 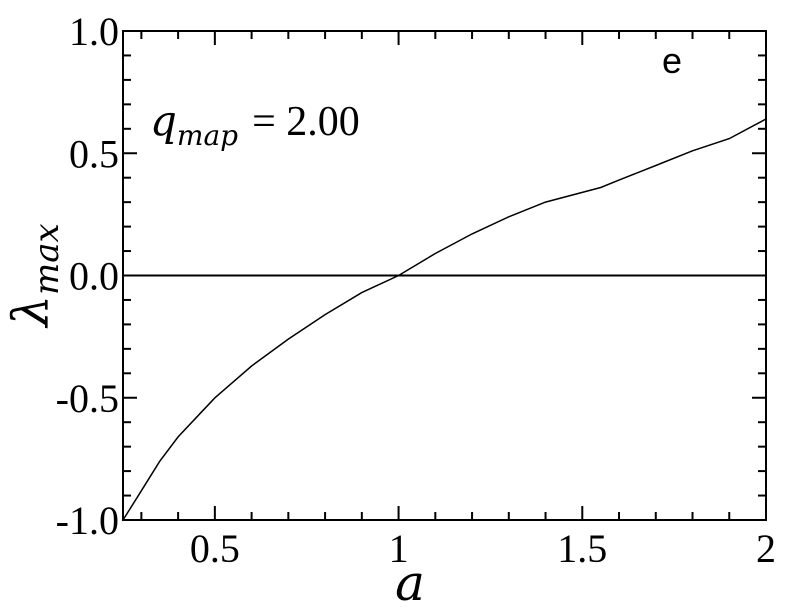 I want to click on y-axis-label: λmax, so click(x=34, y=275).